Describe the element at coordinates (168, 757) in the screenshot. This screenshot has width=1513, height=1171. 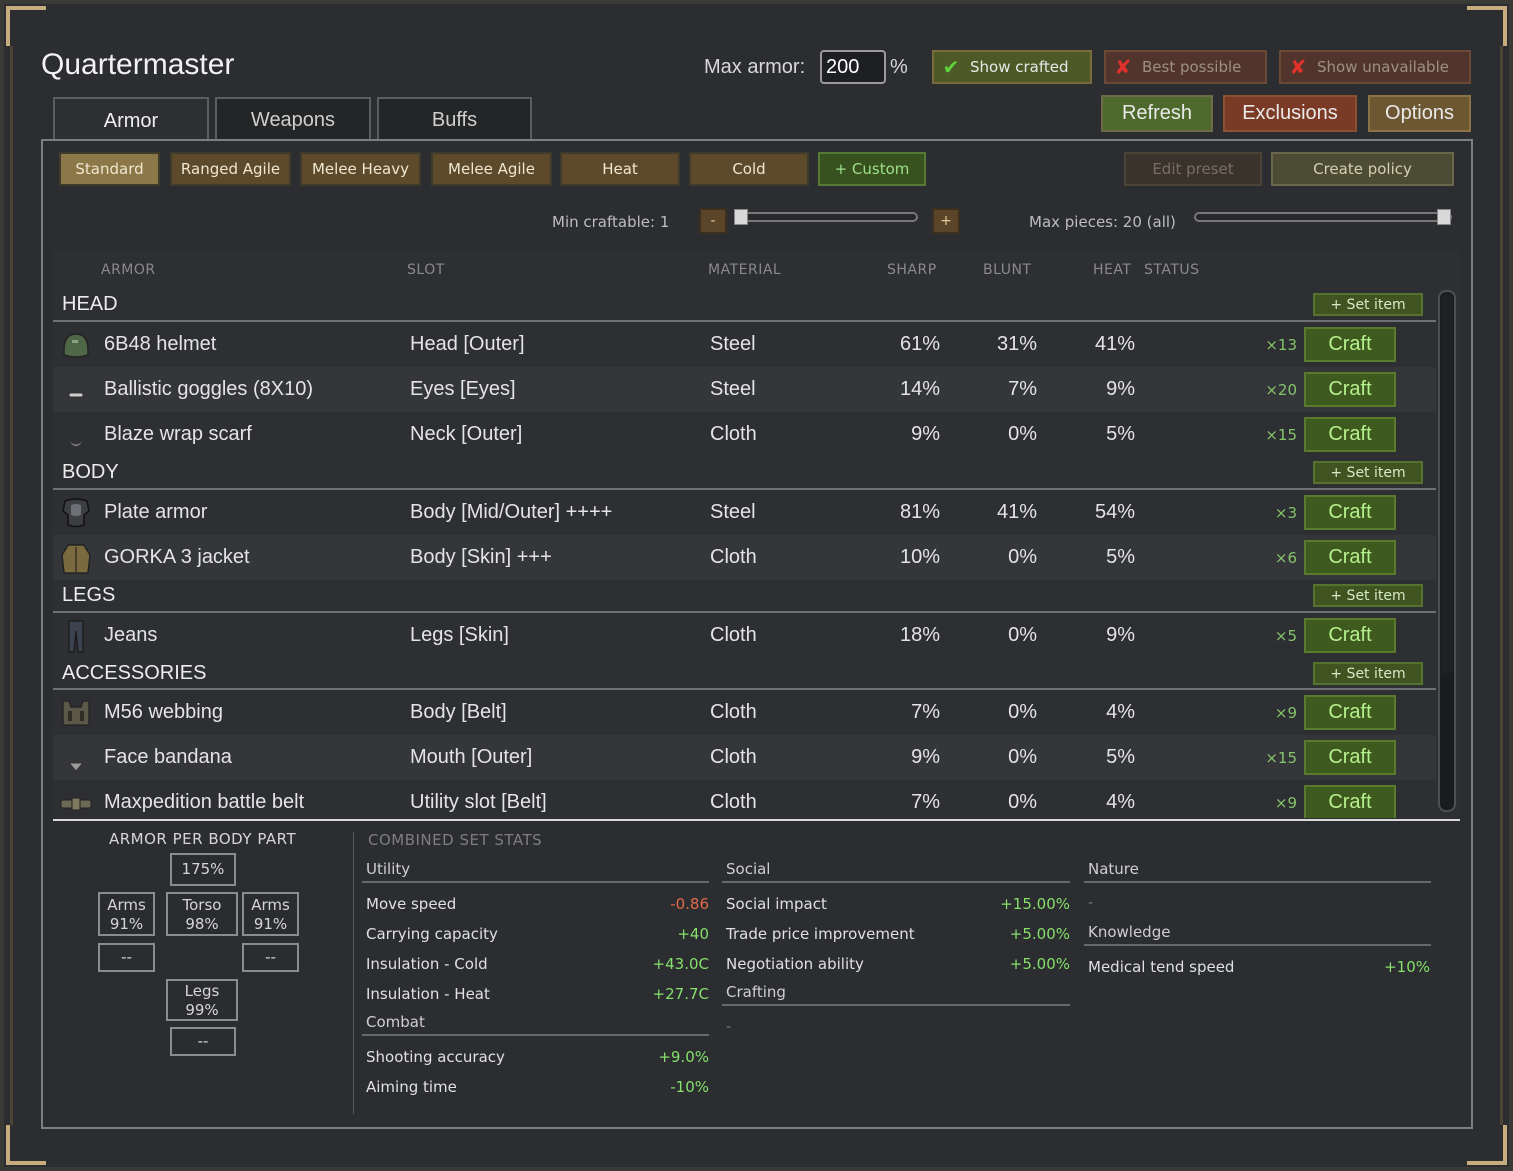
I see `item-name: Face bandana` at that location.